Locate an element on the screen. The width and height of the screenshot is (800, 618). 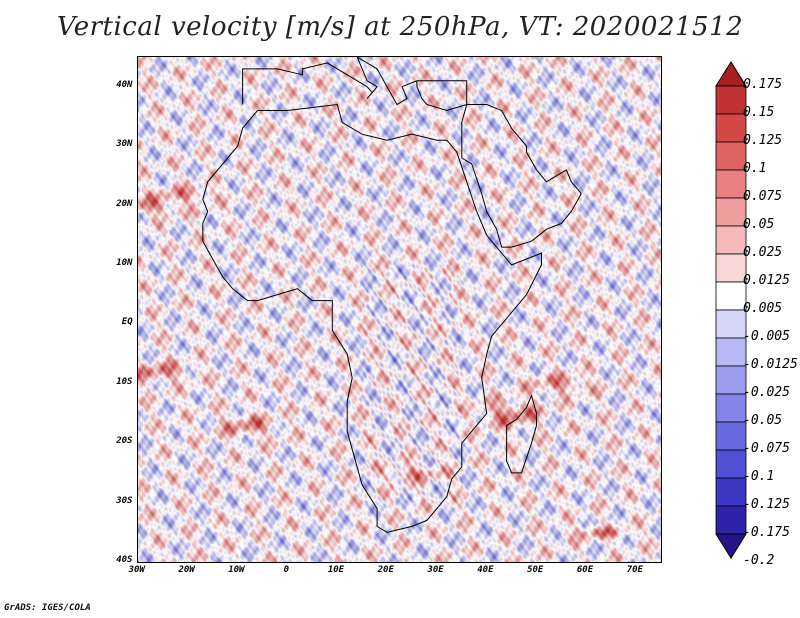
lon-tick-label: 20W is located at coordinates (186, 570).